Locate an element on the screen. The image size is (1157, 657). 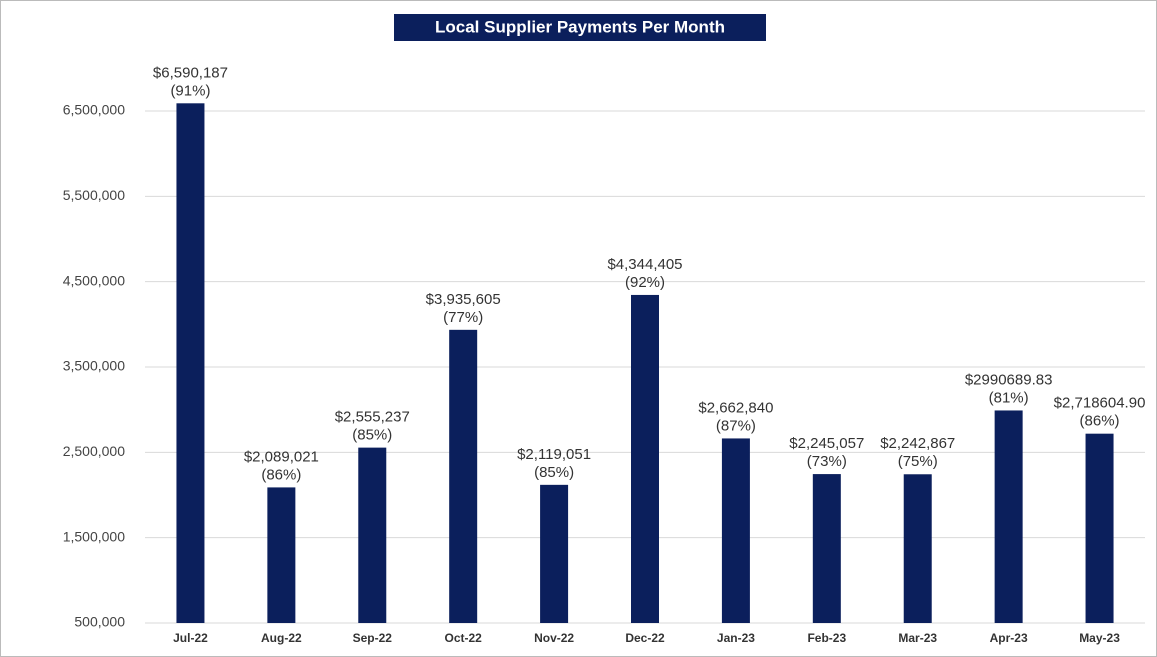
y-tick-label: 4,500,000 is located at coordinates (94, 280).